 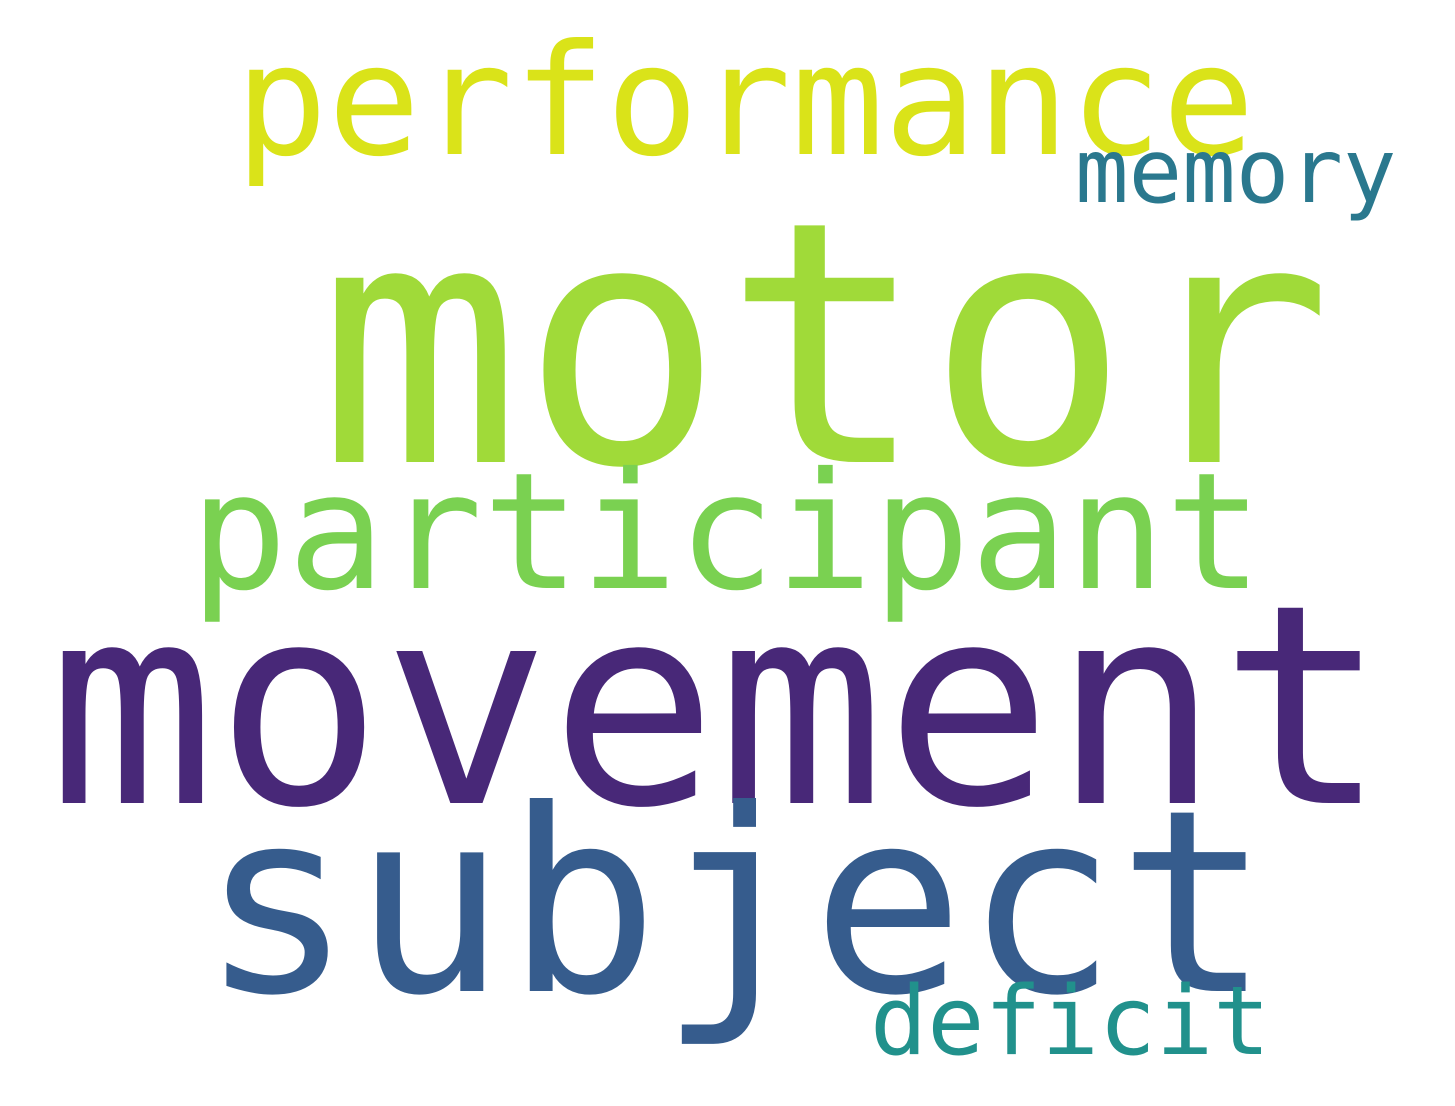 I want to click on word-participant: participant, so click(x=726, y=533).